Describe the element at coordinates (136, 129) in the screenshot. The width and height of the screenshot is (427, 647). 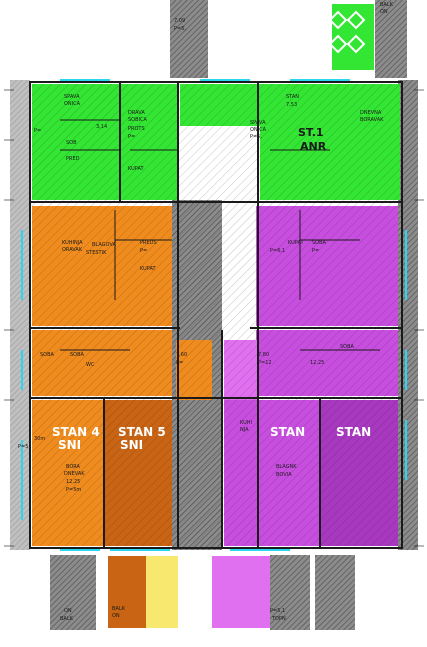
I see `label-g-mid-c: PROTS` at that location.